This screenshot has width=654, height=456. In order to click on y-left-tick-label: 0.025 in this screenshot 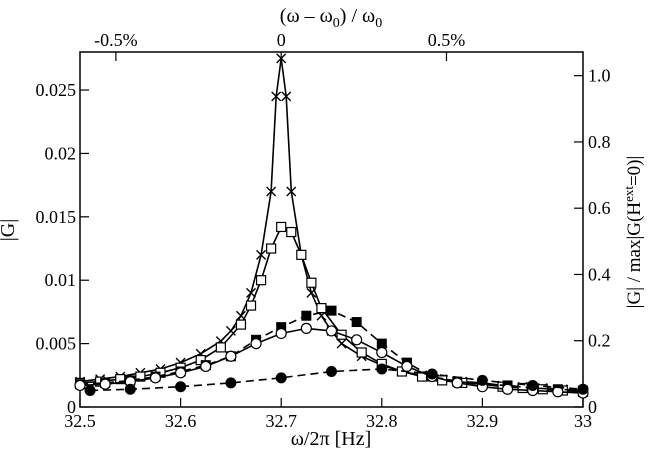, I will do `click(56, 90)`.